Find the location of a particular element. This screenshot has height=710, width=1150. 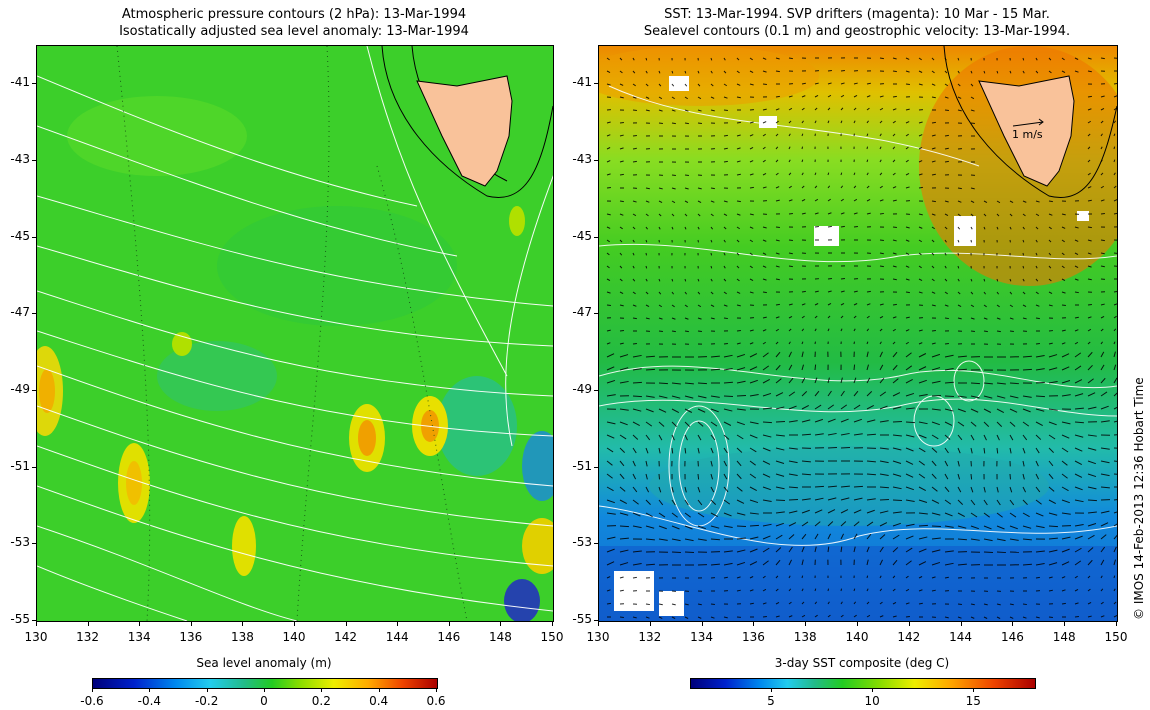

lon-tick-mark is located at coordinates (806, 623).